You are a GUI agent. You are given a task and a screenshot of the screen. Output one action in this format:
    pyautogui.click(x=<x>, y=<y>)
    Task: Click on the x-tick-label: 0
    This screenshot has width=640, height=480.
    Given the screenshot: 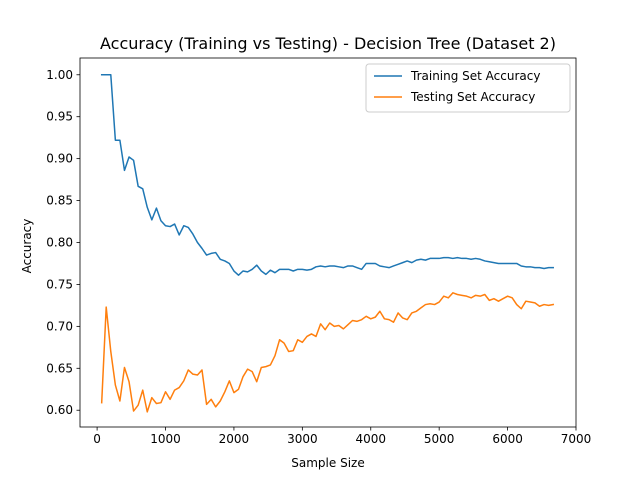 What is the action you would take?
    pyautogui.click(x=97, y=439)
    